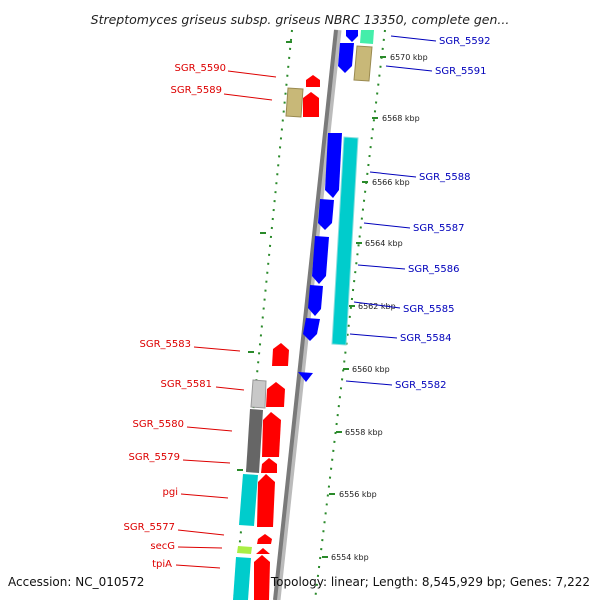 This screenshot has width=600, height=600. What do you see at coordinates (170, 492) in the screenshot?
I see `label-pgi: pgi` at bounding box center [170, 492].